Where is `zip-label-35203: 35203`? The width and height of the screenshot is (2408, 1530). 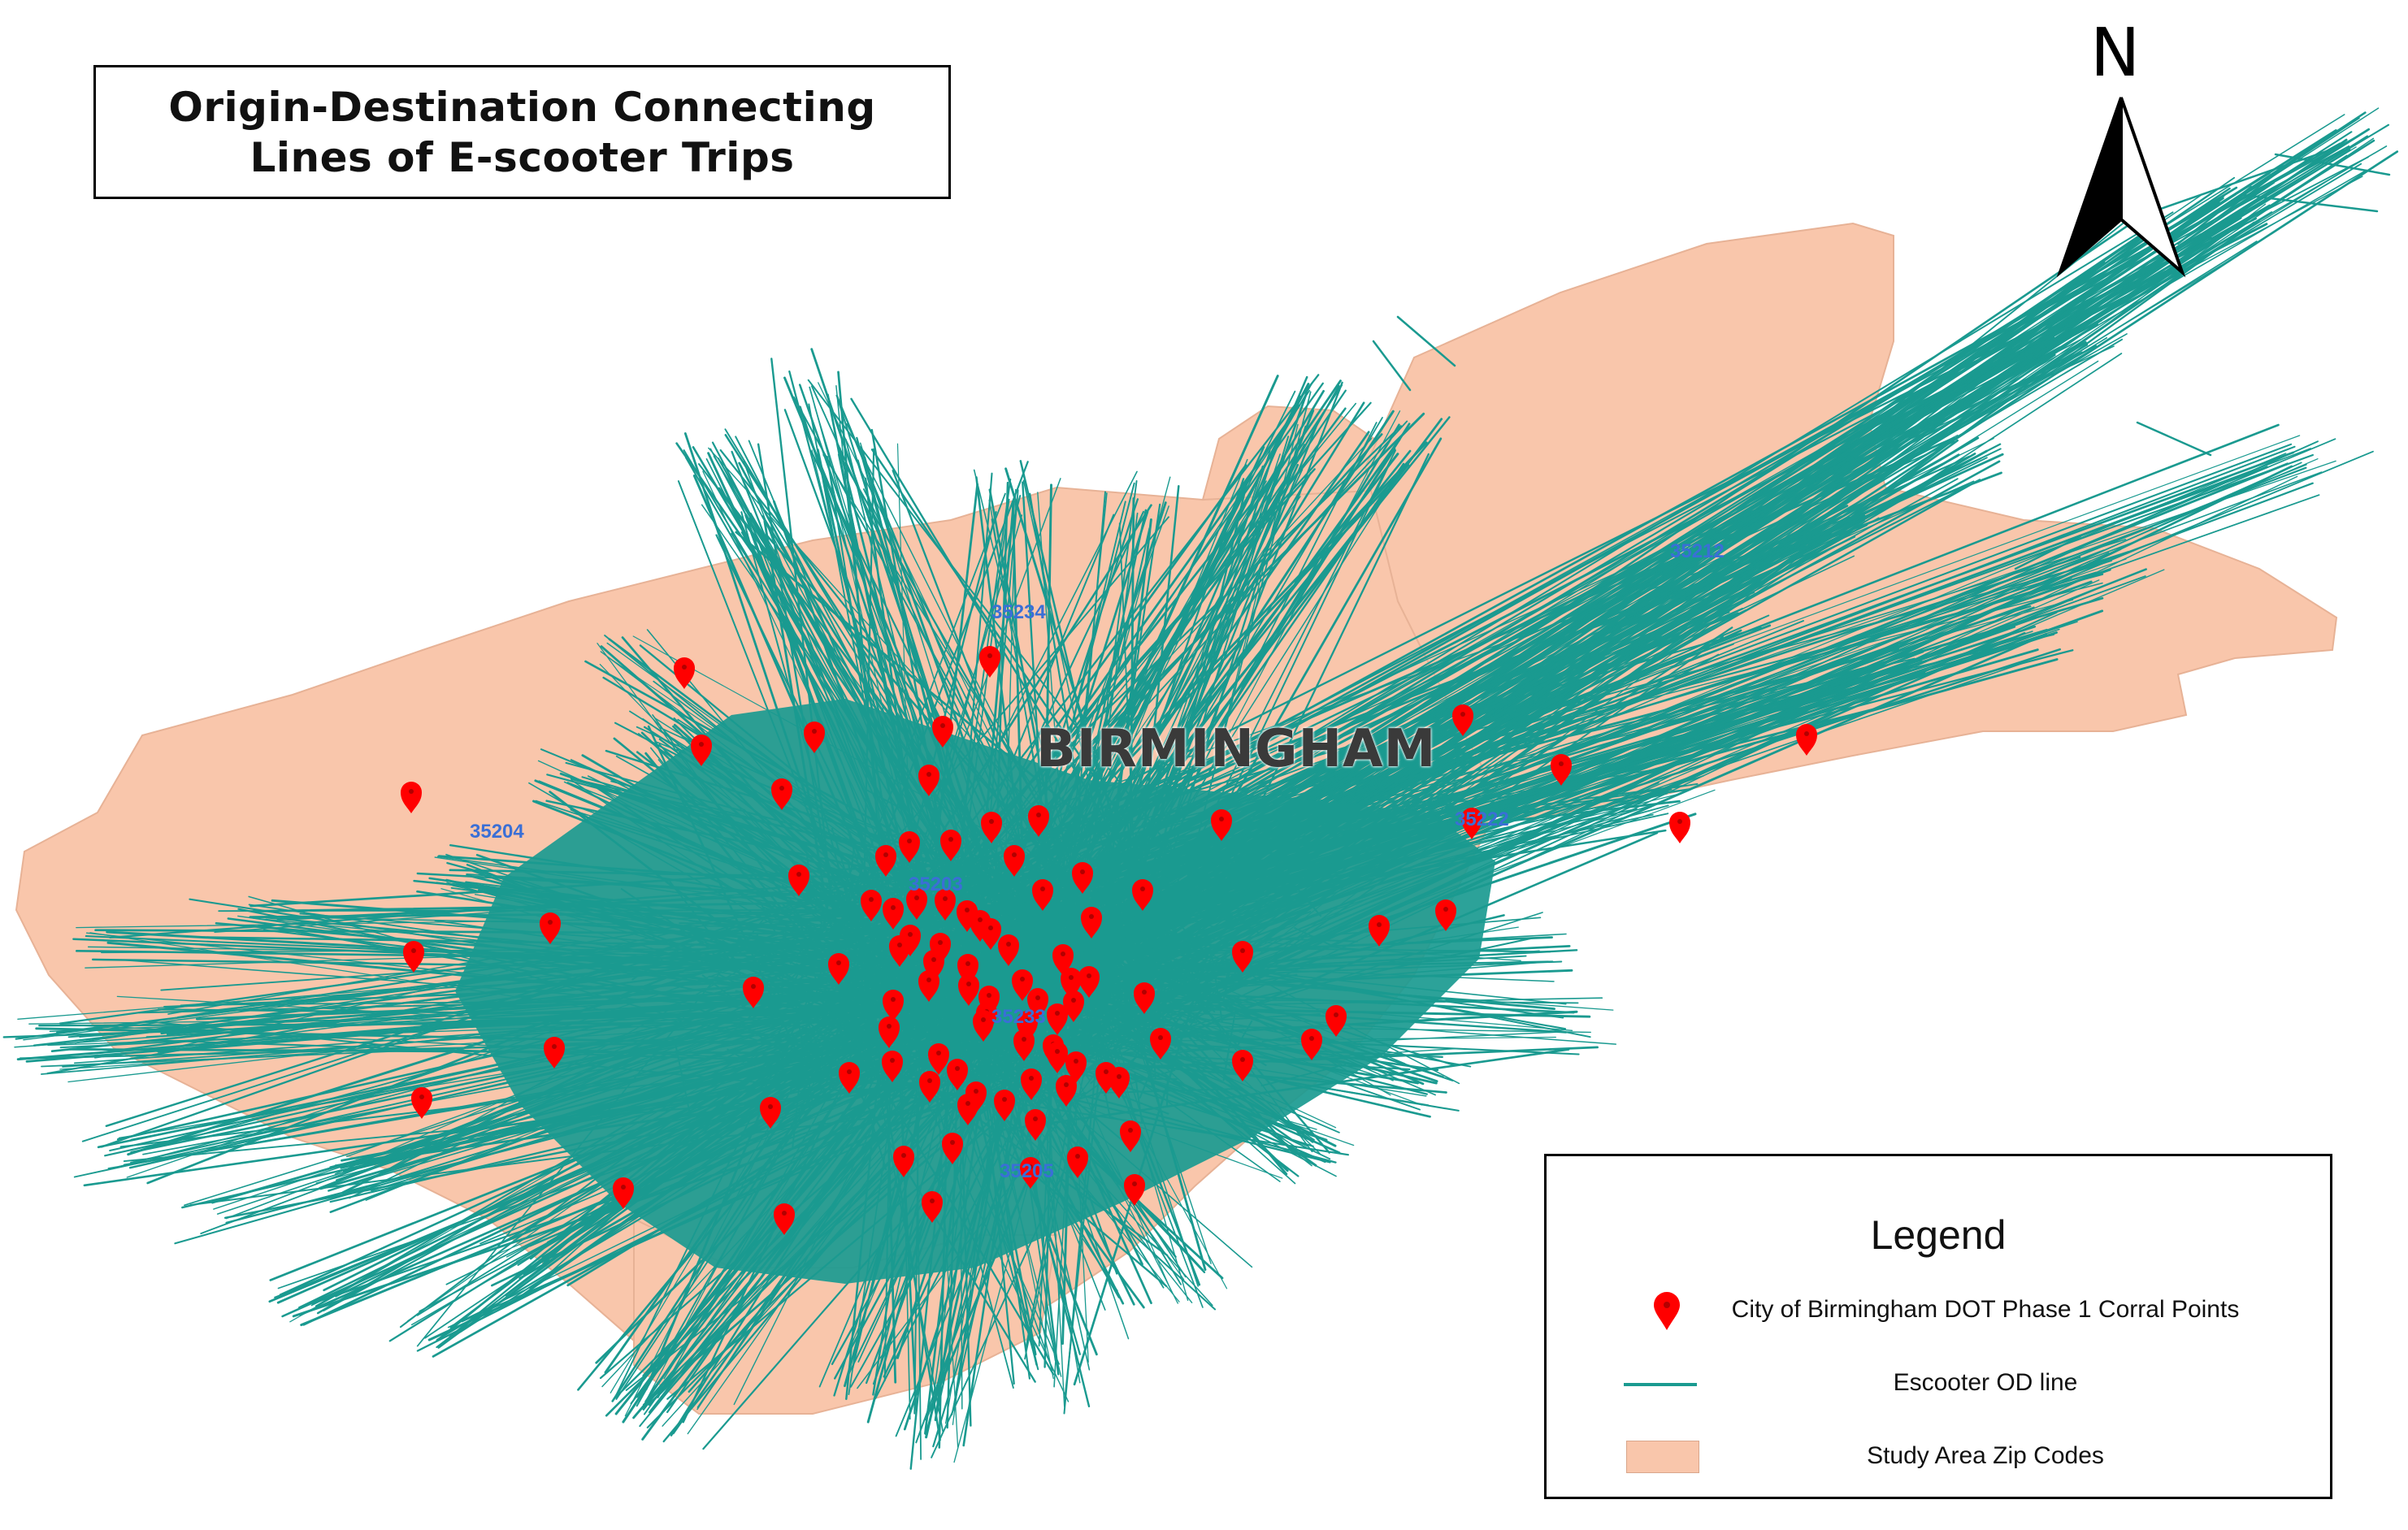
zip-label-35203: 35203 is located at coordinates (936, 884).